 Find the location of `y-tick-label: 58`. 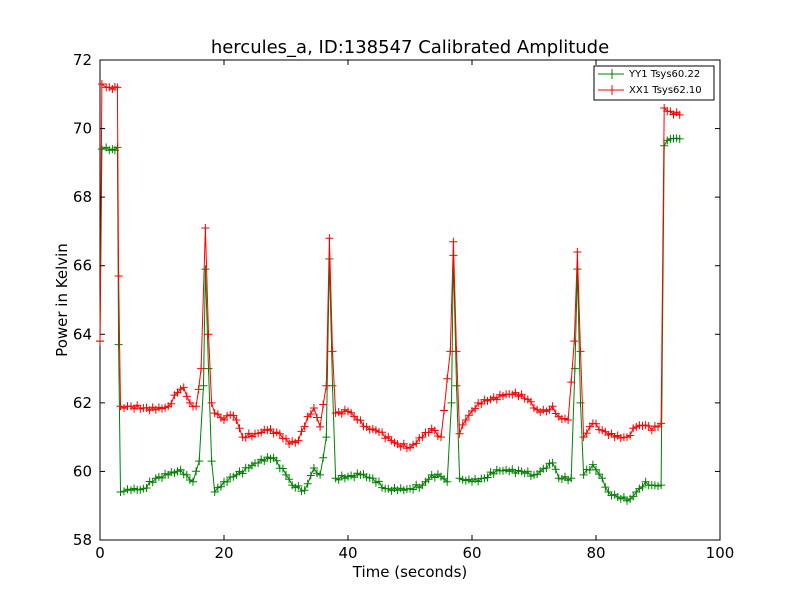

y-tick-label: 58 is located at coordinates (82, 540).